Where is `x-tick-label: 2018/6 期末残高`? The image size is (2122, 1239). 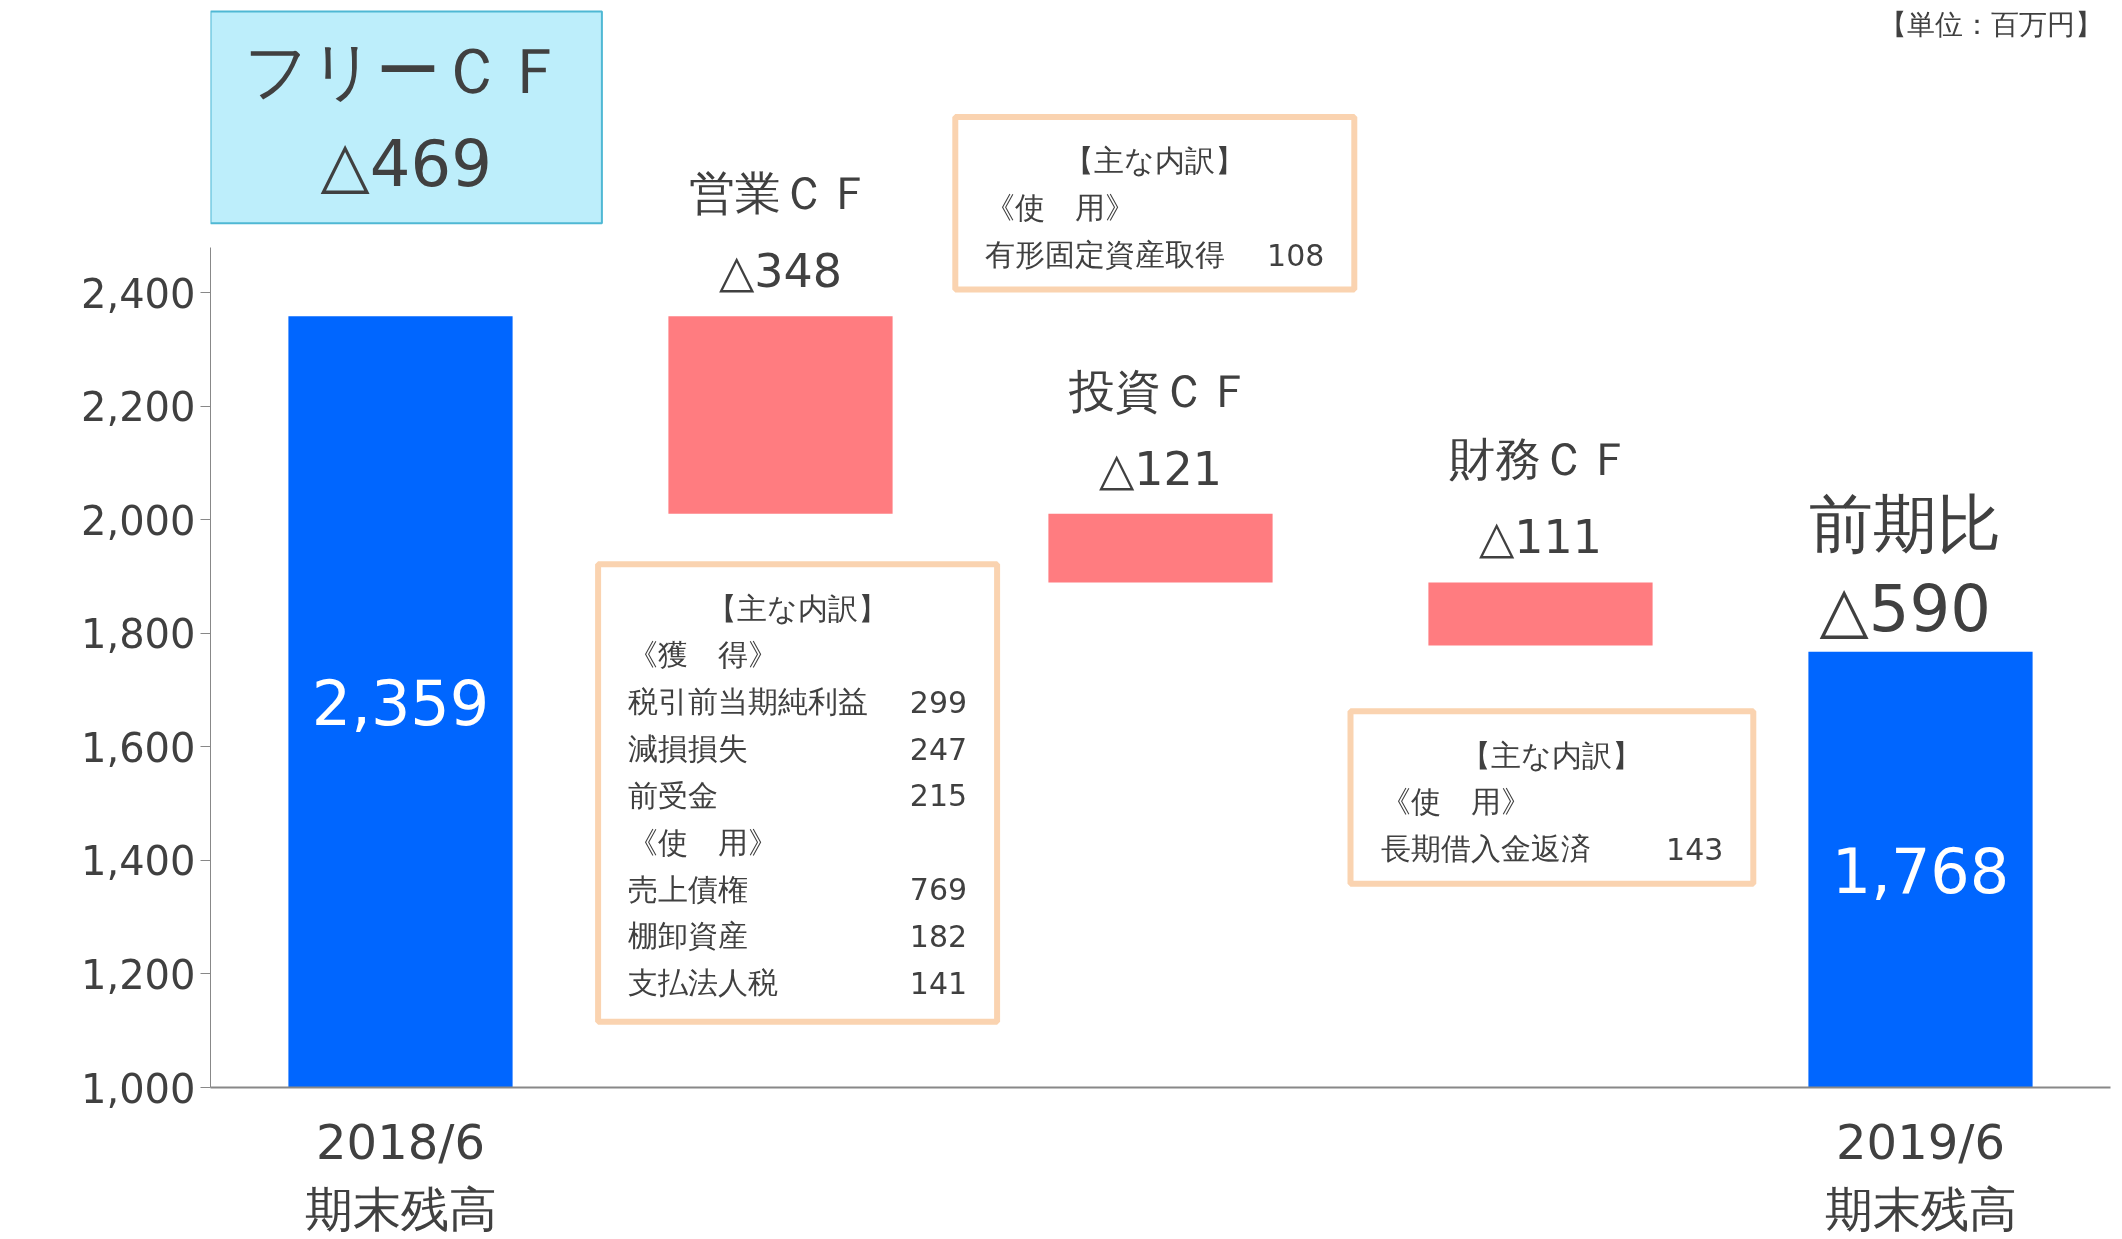
x-tick-label: 2018/6 期末残高 is located at coordinates (400, 1175).